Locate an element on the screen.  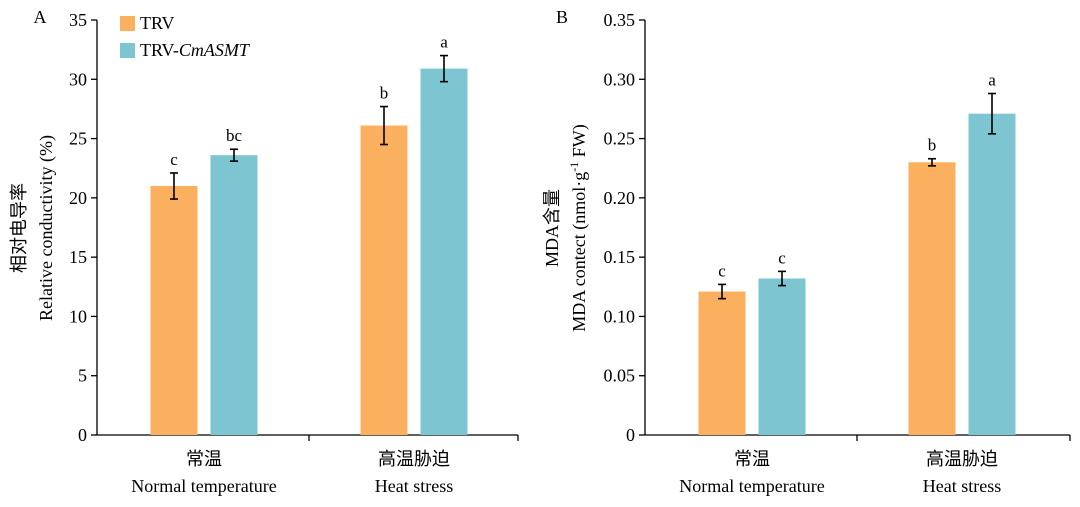
panel-letter: B is located at coordinates (562, 17).